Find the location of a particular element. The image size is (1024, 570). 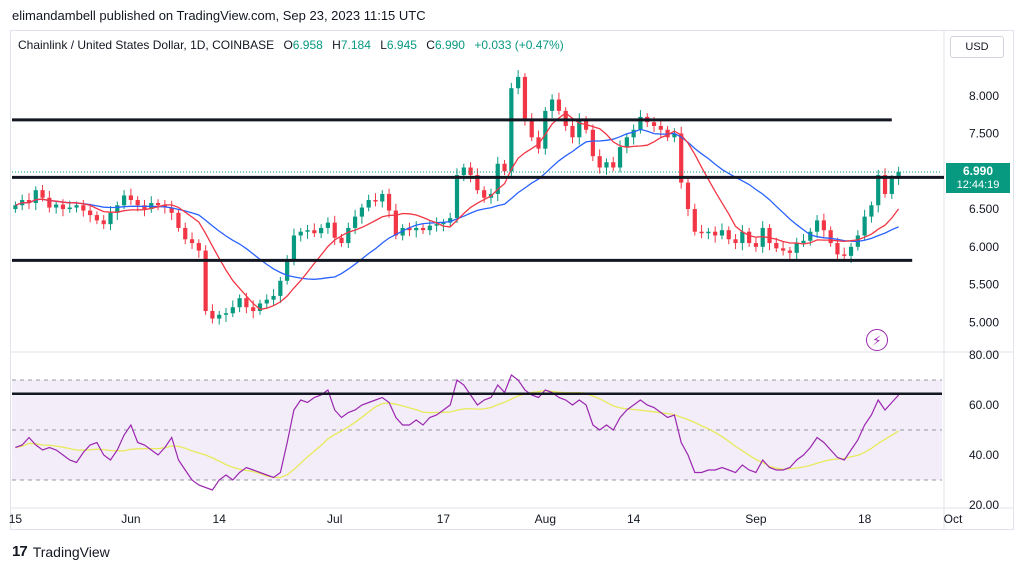

price-tick-label: 8.000 is located at coordinates (984, 96).